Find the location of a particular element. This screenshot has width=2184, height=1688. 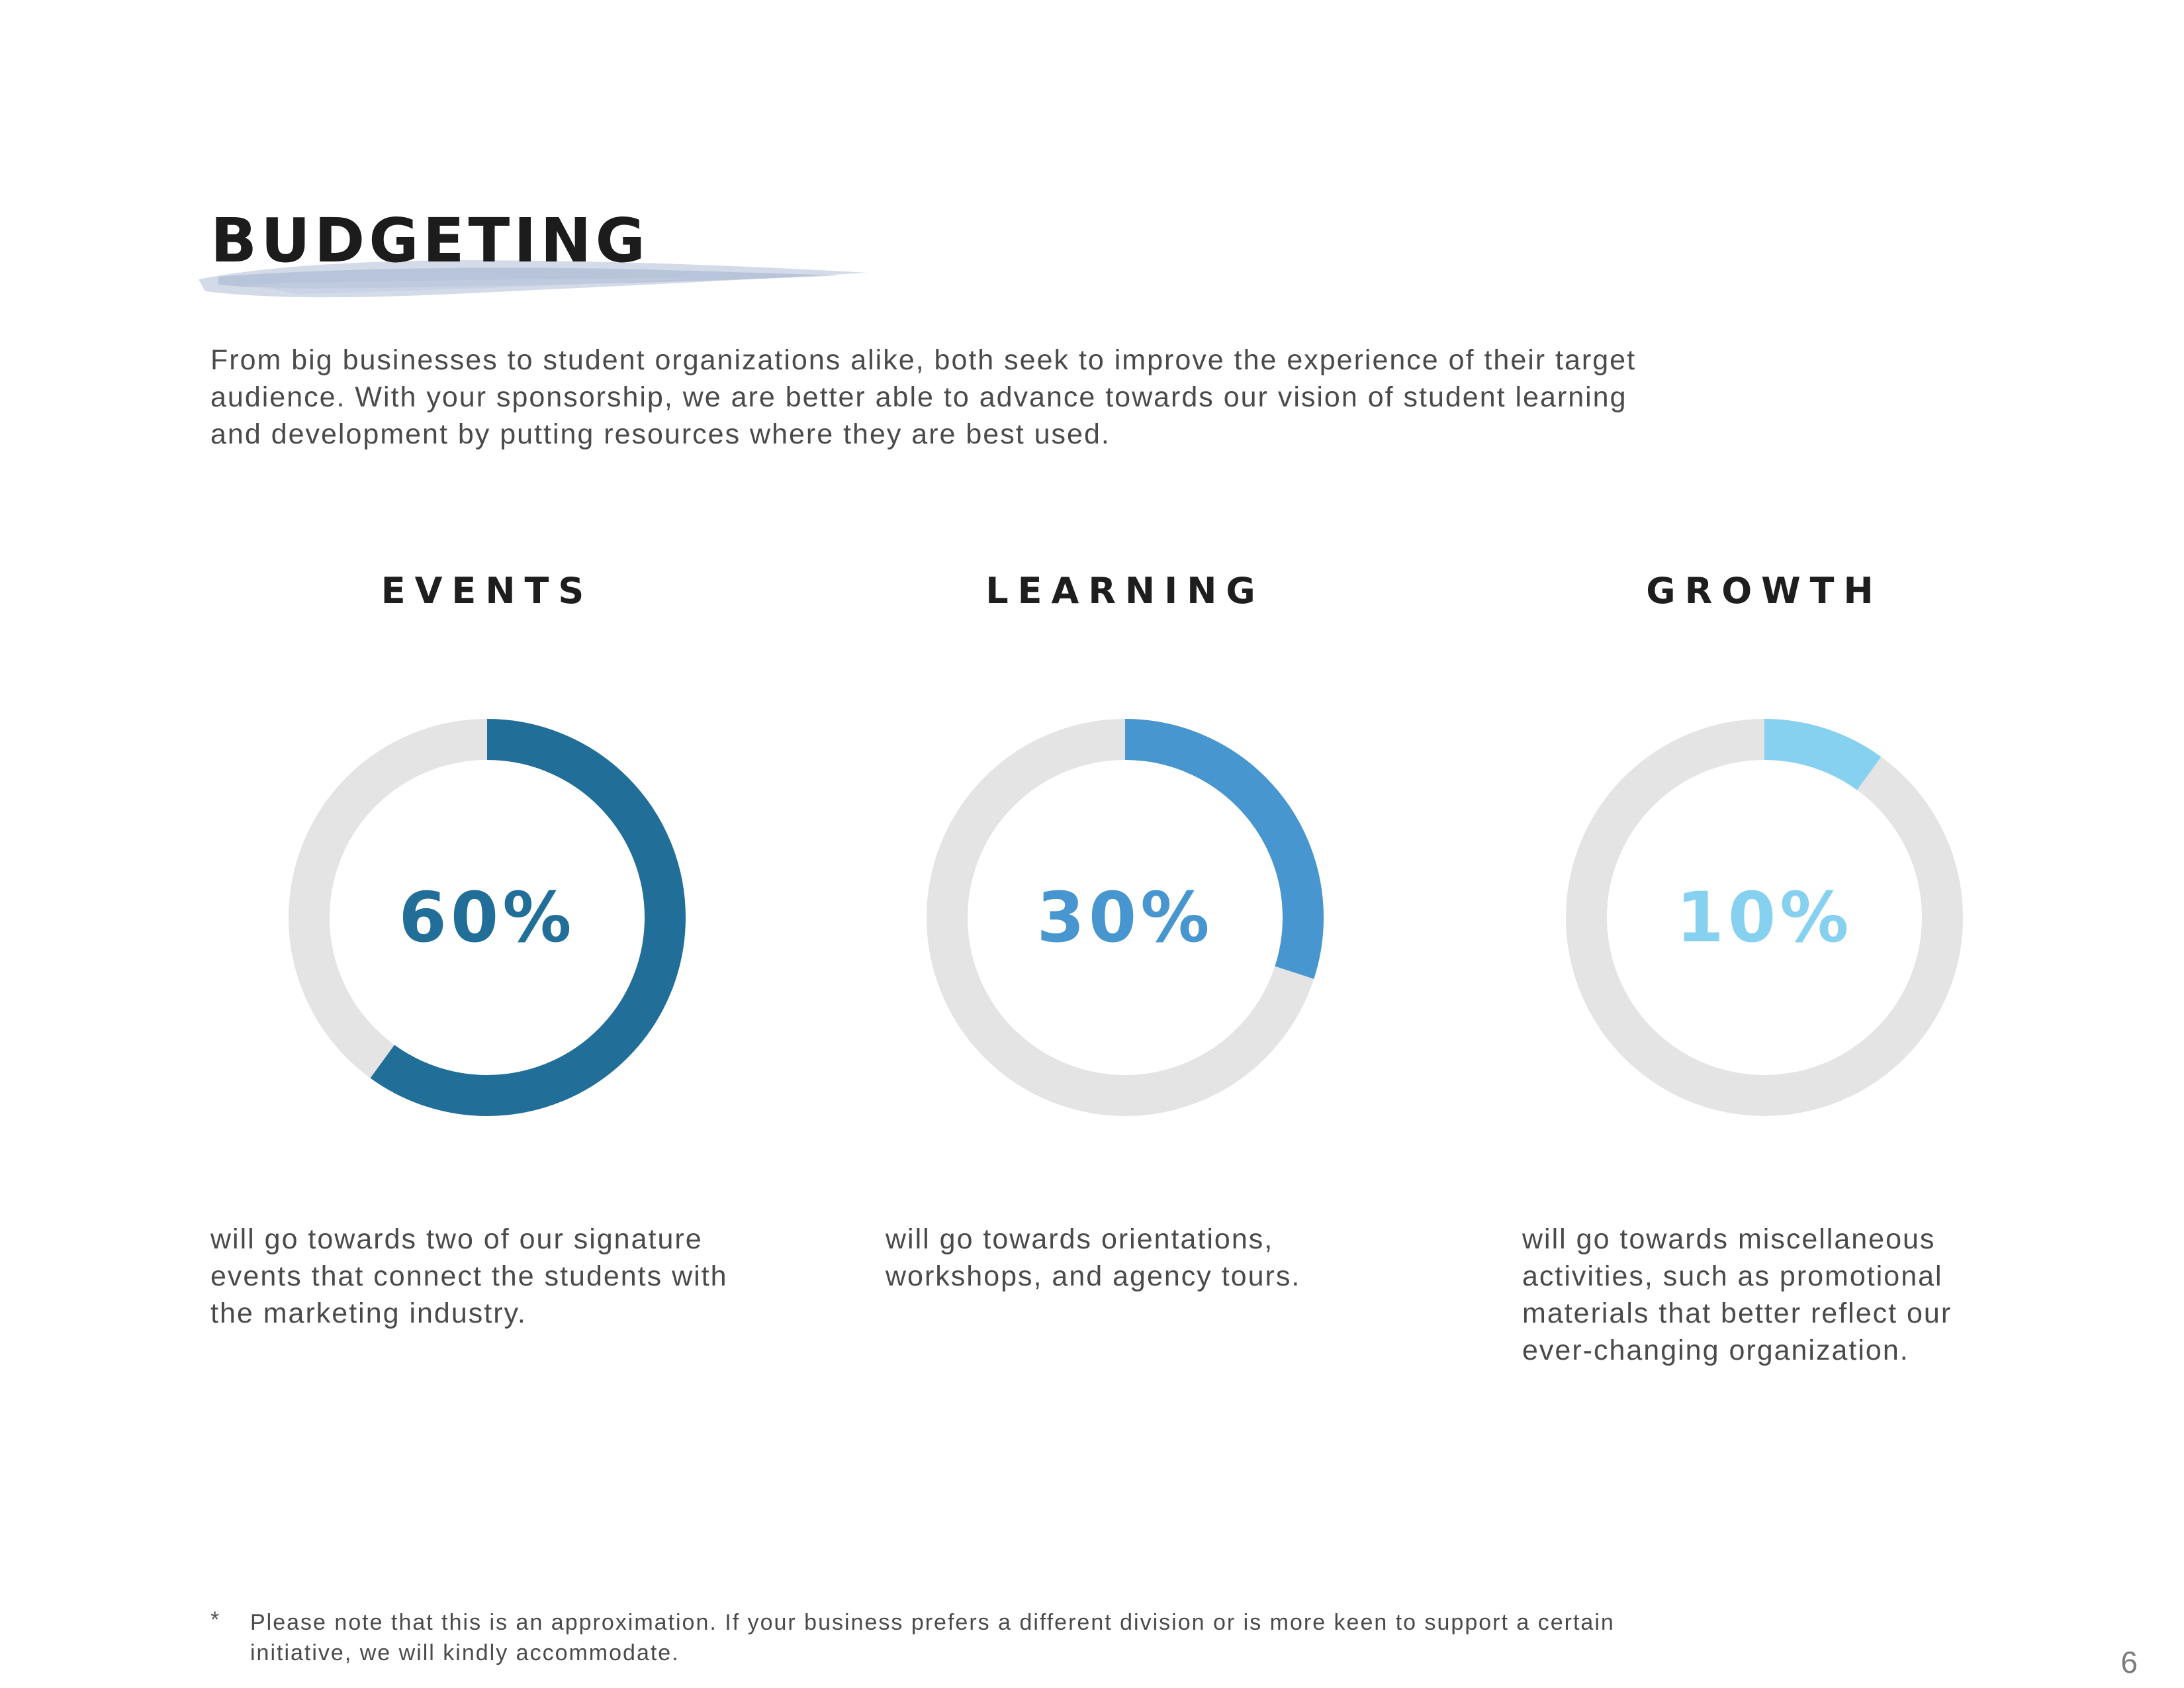

learning-percent: 30% is located at coordinates (1125, 917).